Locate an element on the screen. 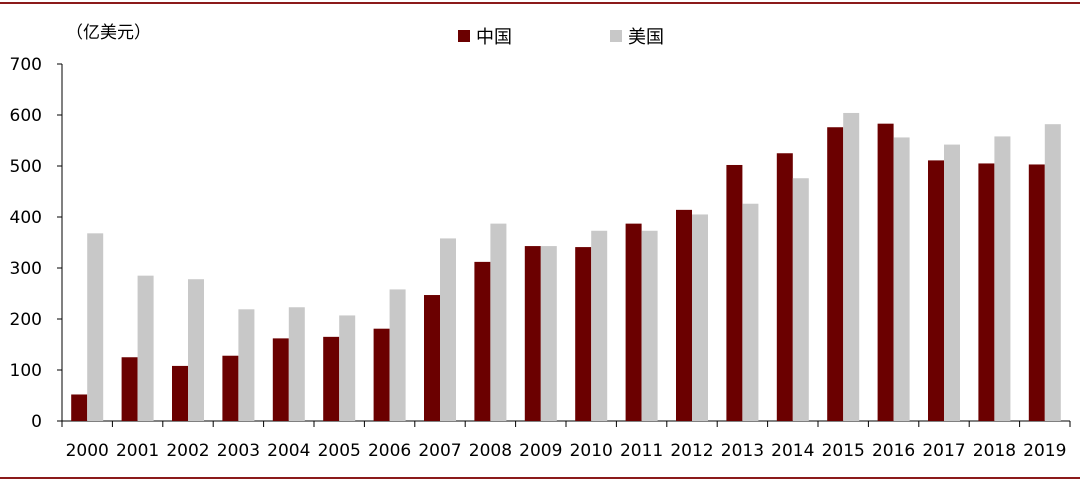  bar-china-2001 is located at coordinates (129, 389).